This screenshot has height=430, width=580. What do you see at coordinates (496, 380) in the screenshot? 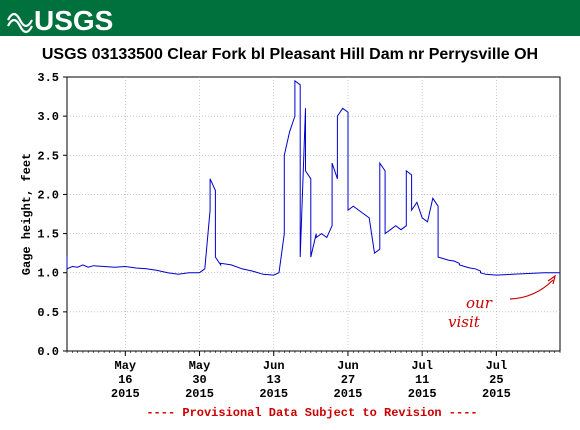
I see `x-tick-label: 25` at bounding box center [496, 380].